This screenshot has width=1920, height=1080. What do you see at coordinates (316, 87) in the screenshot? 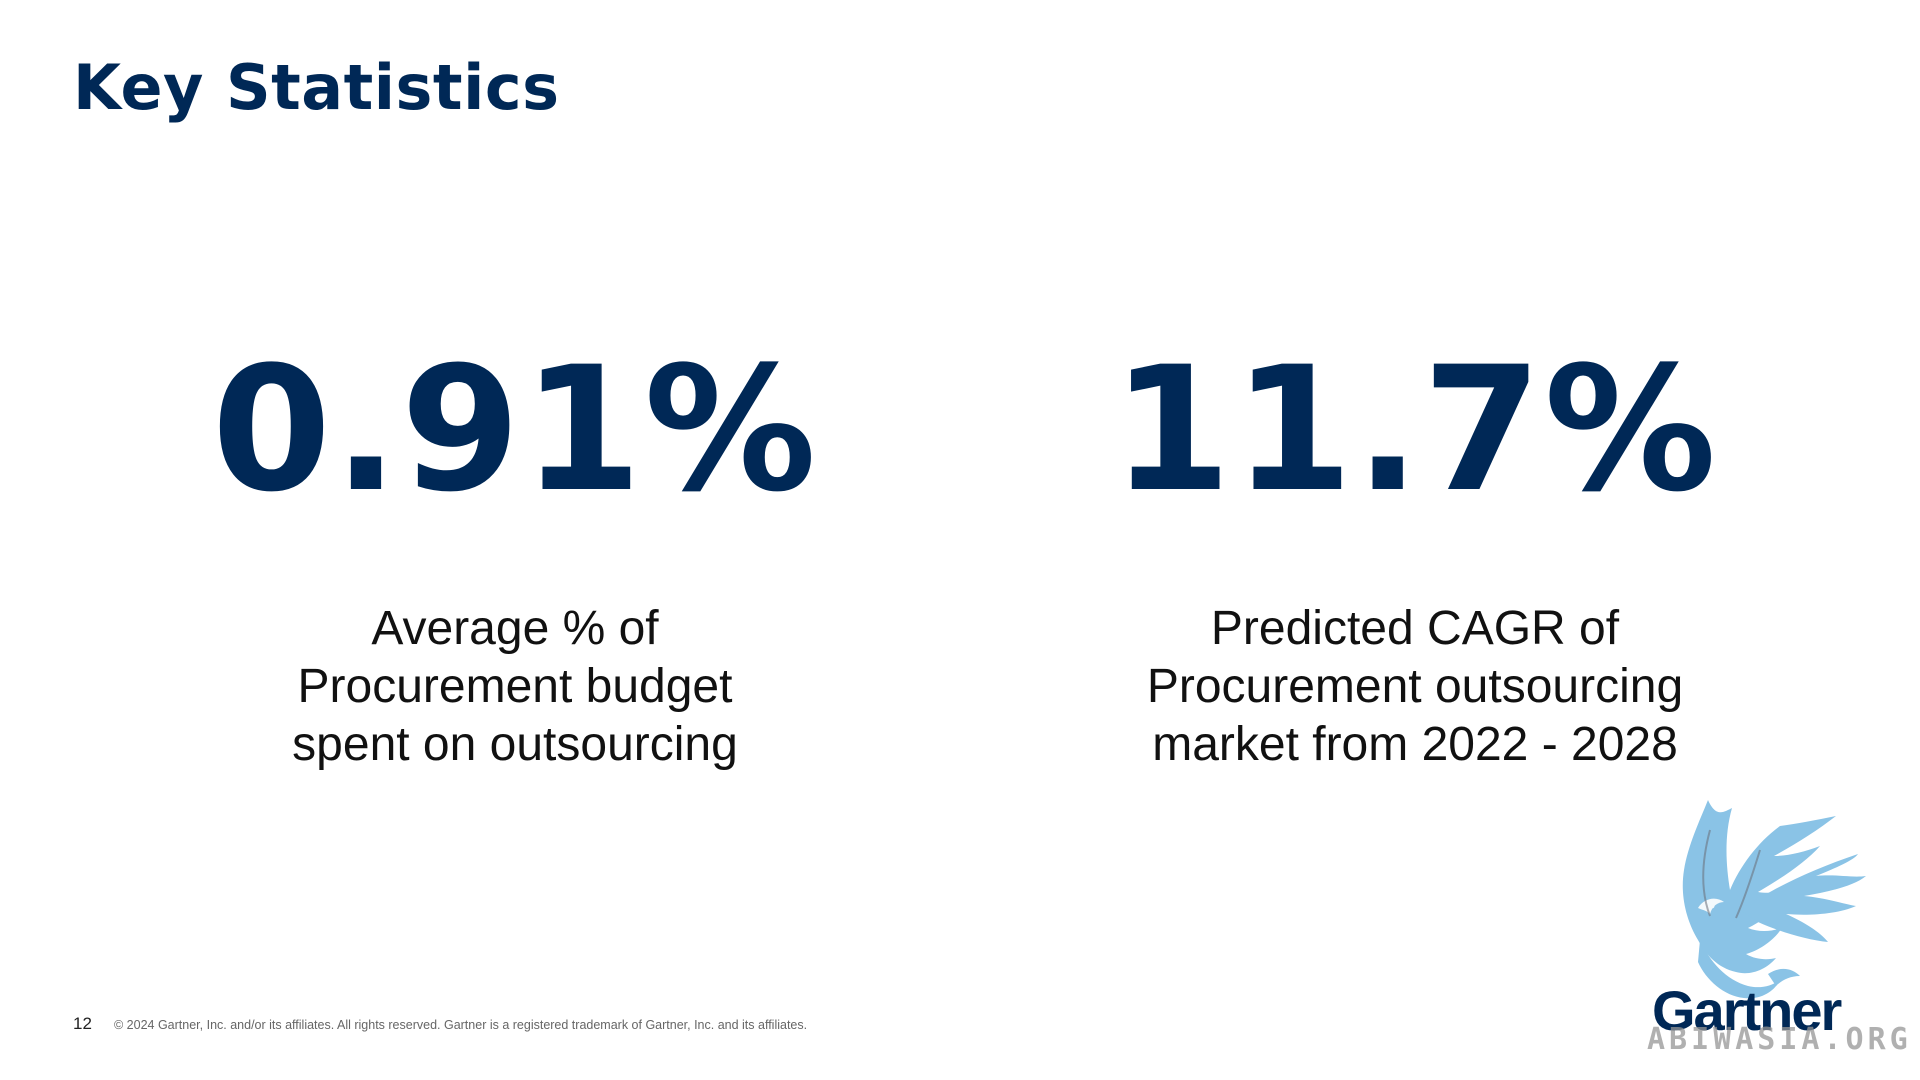
I see `page-title: Key Statistics` at bounding box center [316, 87].